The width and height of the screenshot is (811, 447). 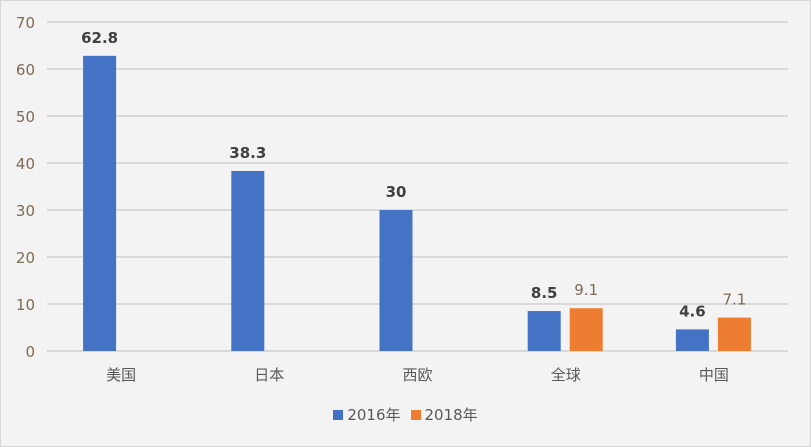 I want to click on legend-swatch-2016, so click(x=338, y=414).